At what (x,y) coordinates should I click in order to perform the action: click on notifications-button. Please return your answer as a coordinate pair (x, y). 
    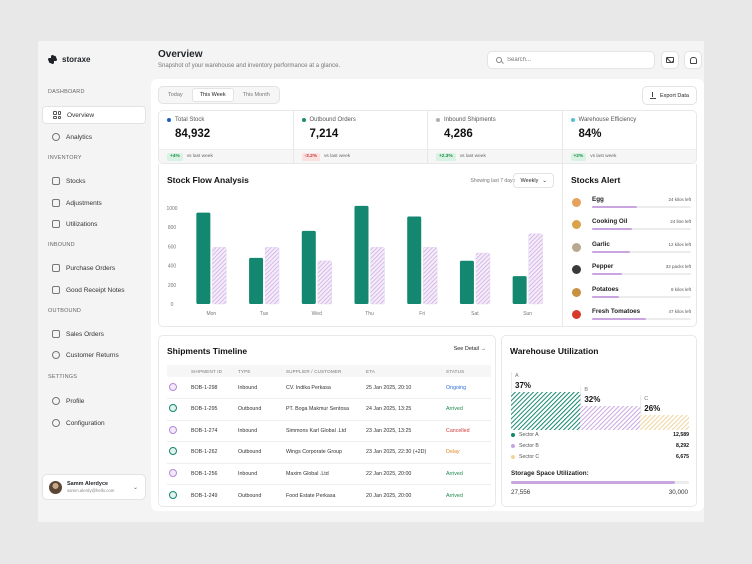
    Looking at the image, I should click on (693, 60).